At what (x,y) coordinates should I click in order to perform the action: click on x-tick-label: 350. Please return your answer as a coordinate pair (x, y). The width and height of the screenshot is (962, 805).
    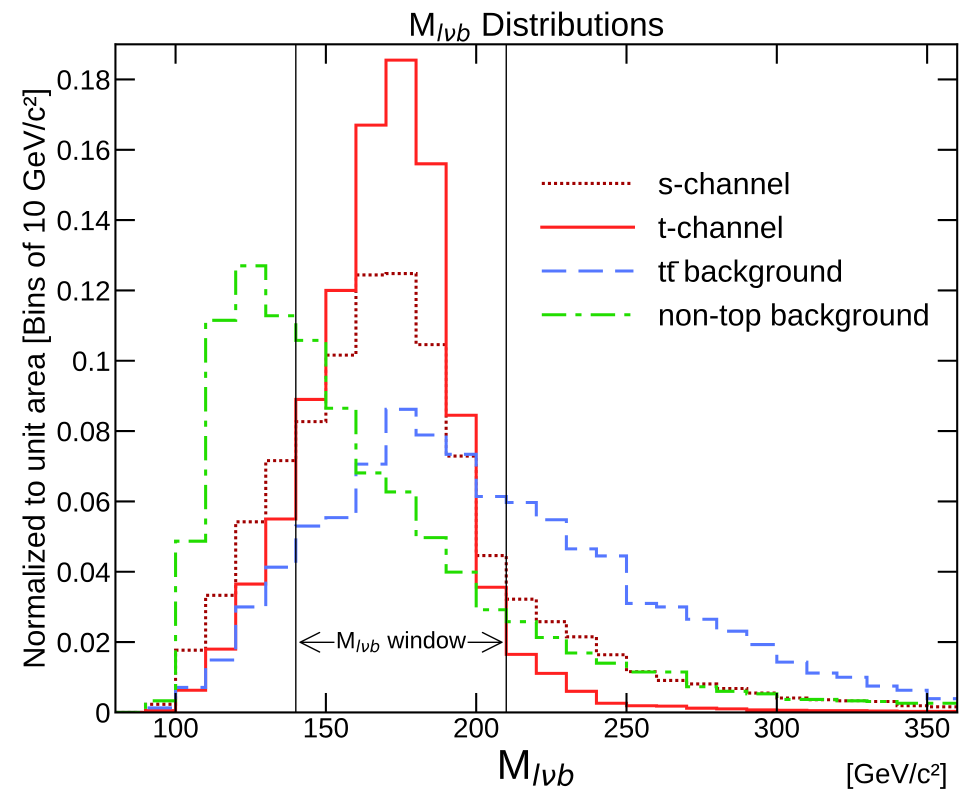
    Looking at the image, I should click on (927, 728).